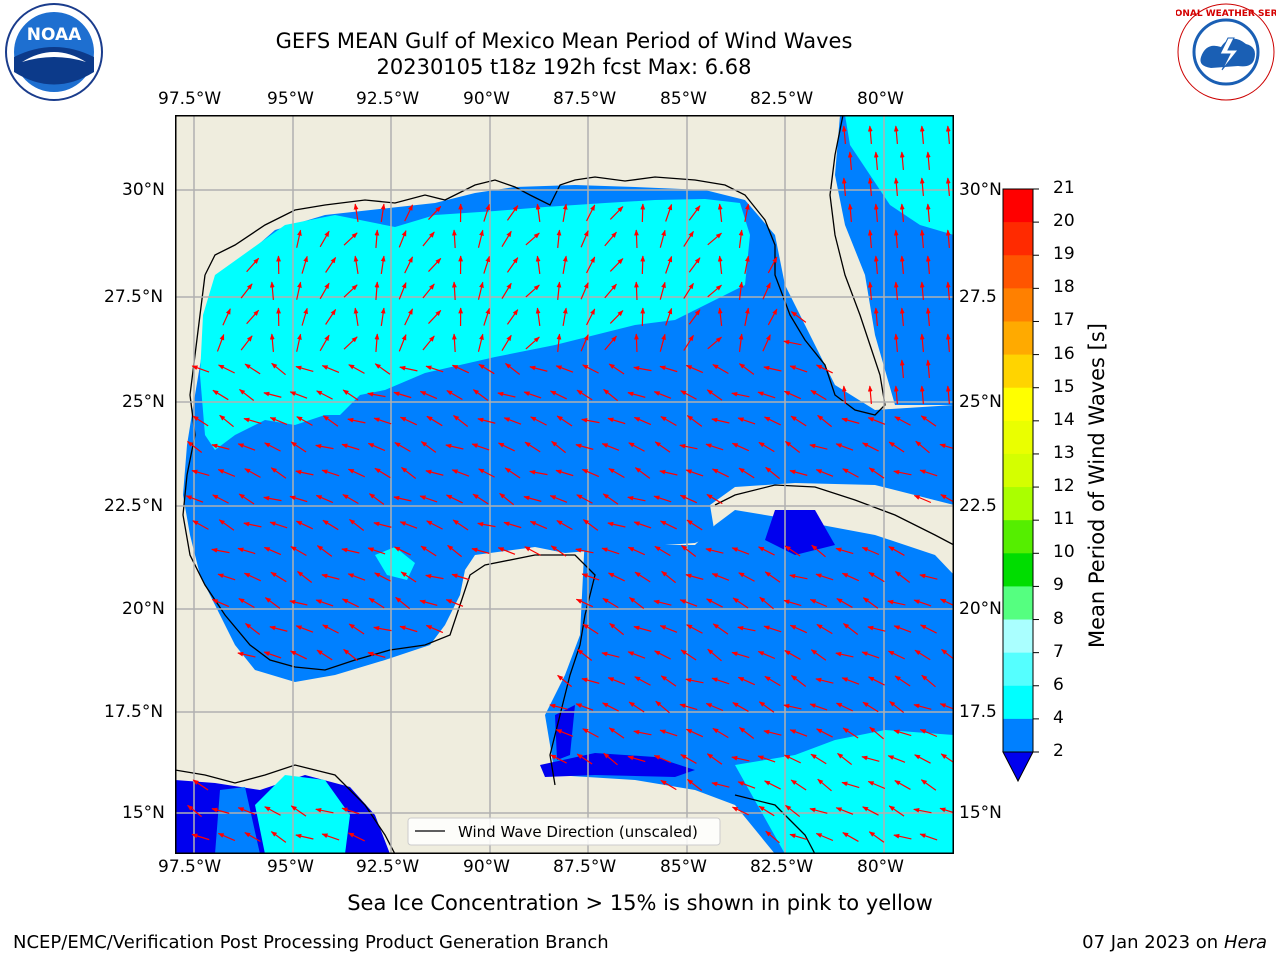 This screenshot has width=1280, height=960. I want to click on lon-tick-bottom: 95°W, so click(290, 867).